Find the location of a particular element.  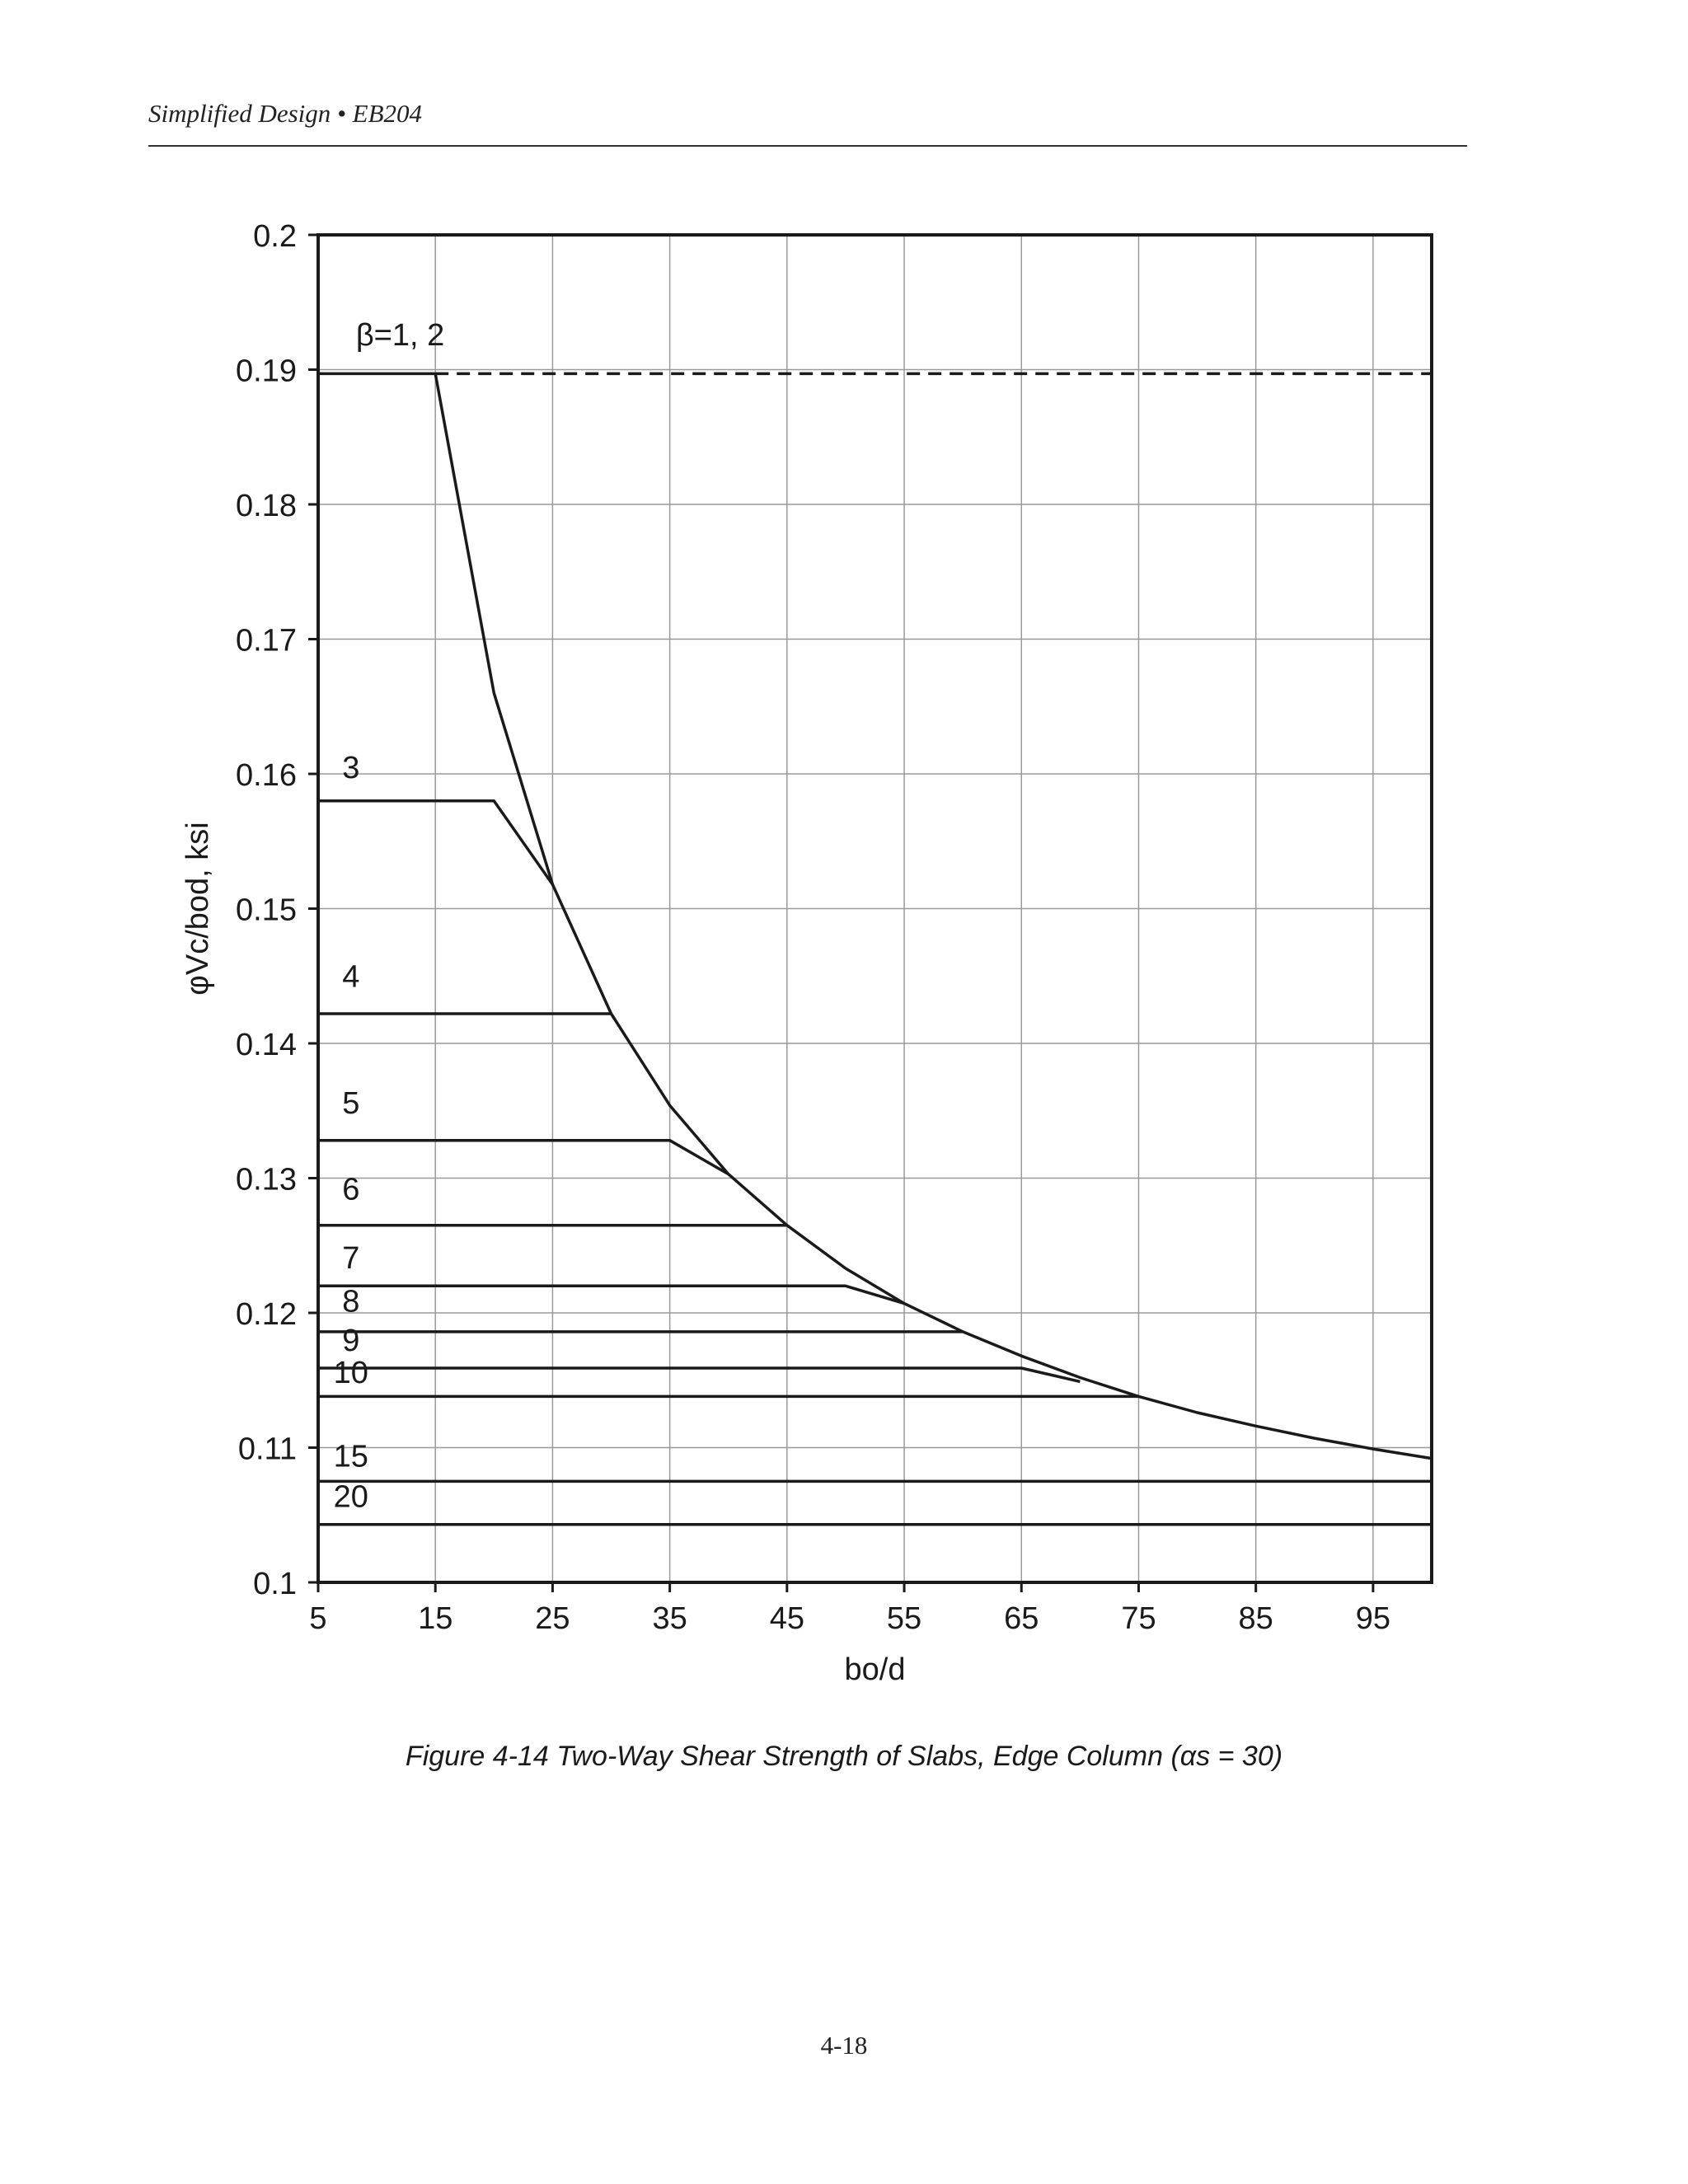

x-tick-label: 25 is located at coordinates (552, 1618).